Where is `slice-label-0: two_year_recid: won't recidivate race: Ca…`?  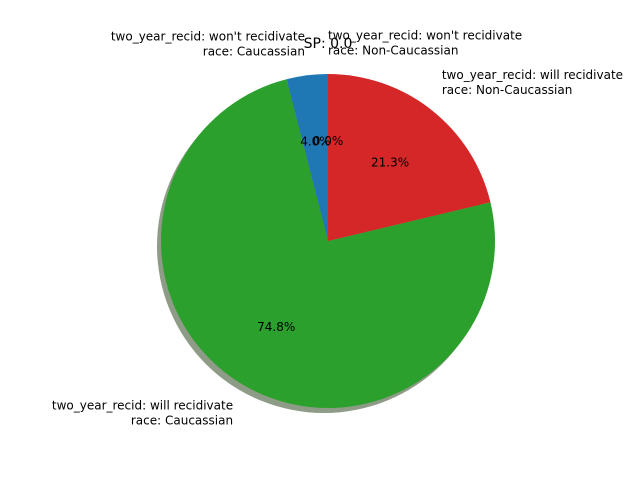
slice-label-0: two_year_recid: won't recidivate race: Ca… is located at coordinates (208, 44).